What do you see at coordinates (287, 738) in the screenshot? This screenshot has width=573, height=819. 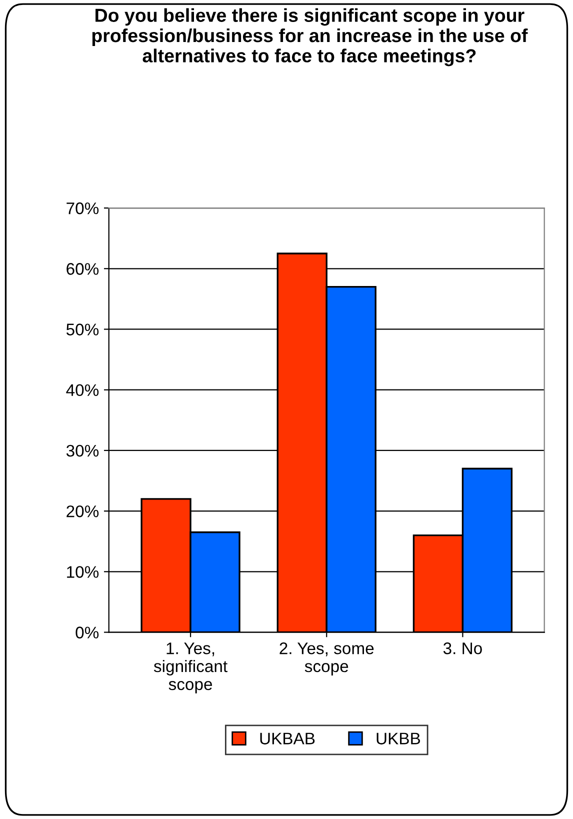 I see `legend-label: UKBAB` at bounding box center [287, 738].